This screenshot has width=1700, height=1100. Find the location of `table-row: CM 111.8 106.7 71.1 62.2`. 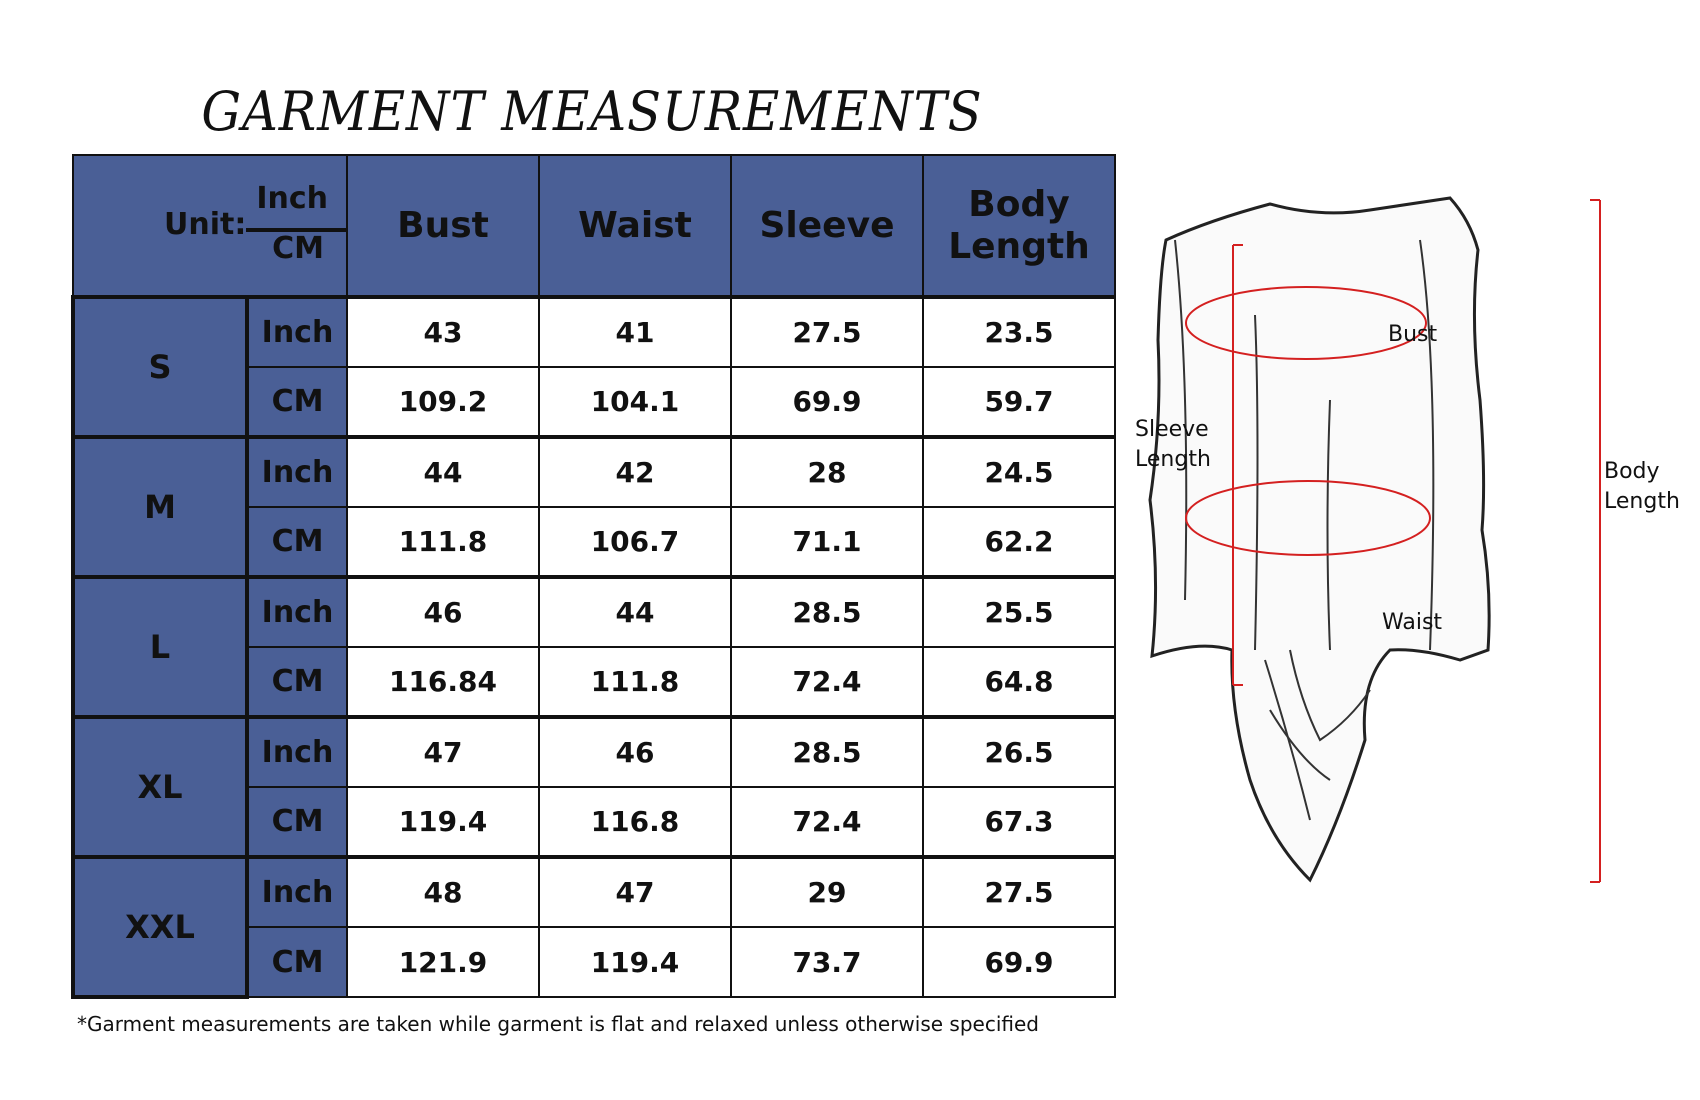

table-row: CM 111.8 106.7 71.1 62.2 is located at coordinates (594, 542).